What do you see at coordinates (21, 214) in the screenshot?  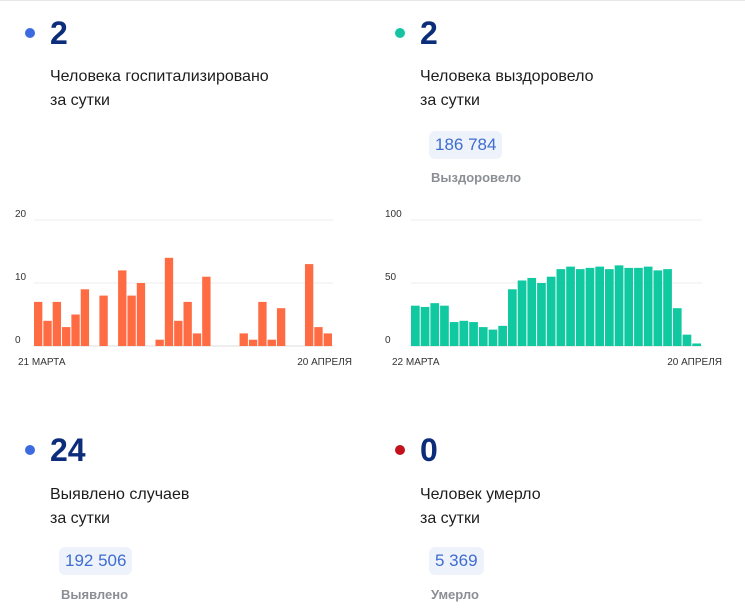 I see `y-tick-label: 20` at bounding box center [21, 214].